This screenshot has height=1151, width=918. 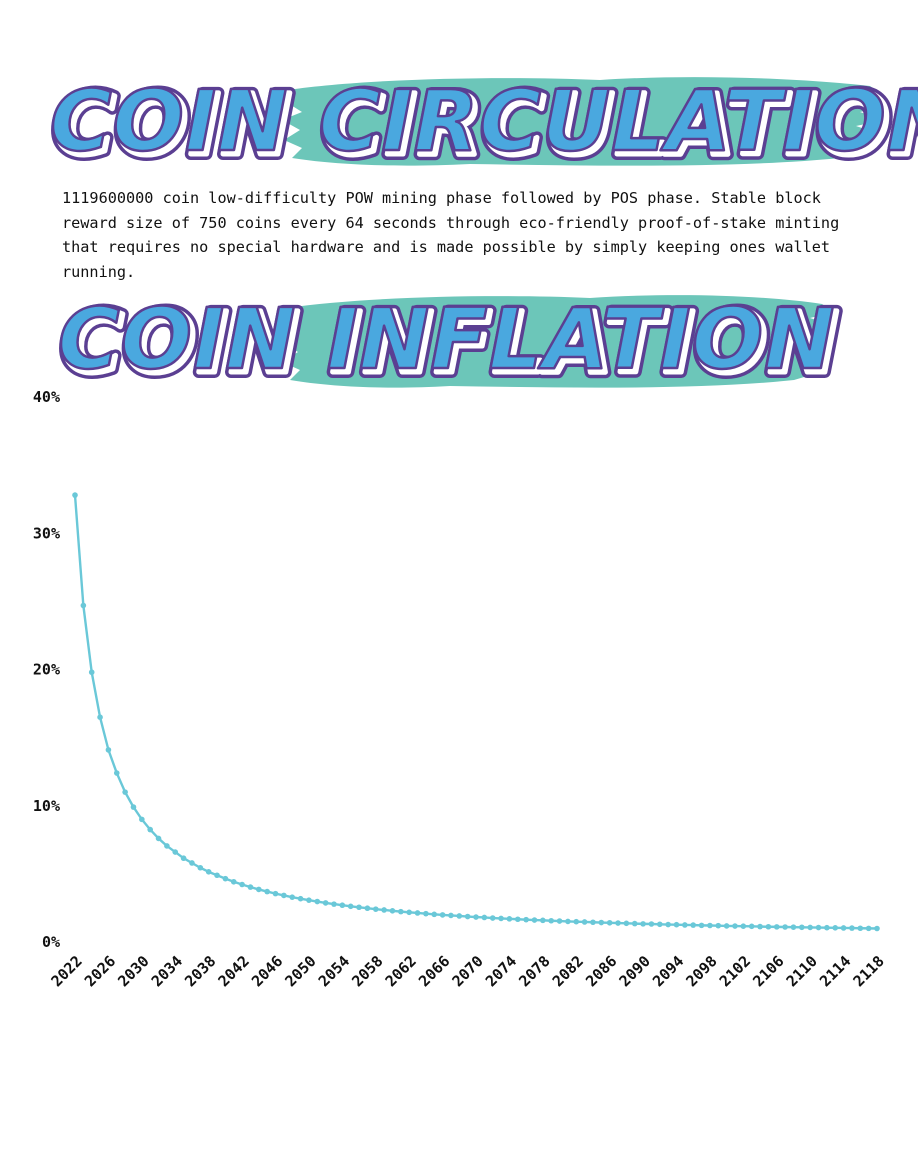 I want to click on x-tick-label: 2090, so click(x=635, y=971).